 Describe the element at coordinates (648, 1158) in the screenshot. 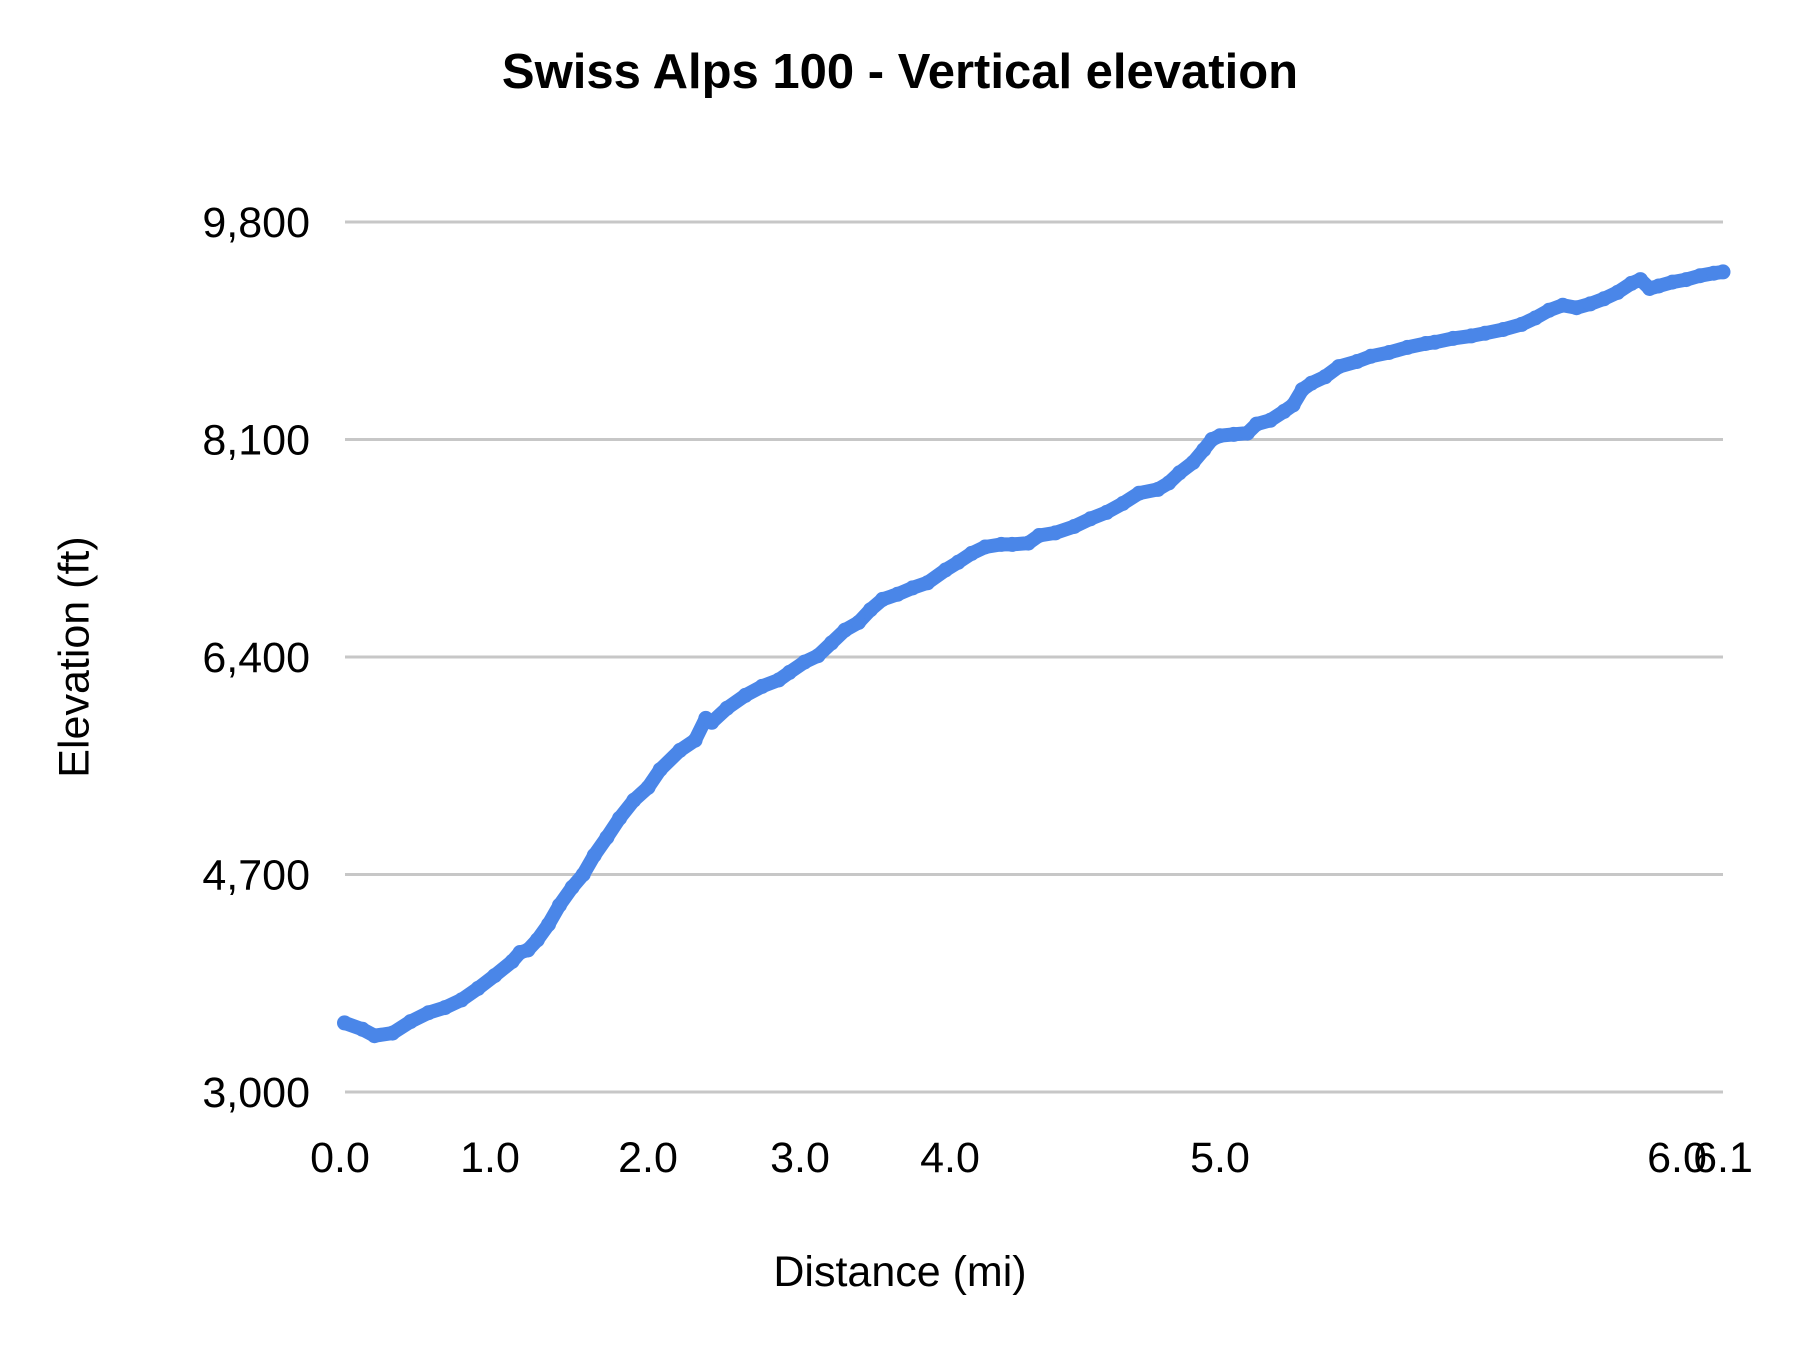

I see `x-tick-label: 2.0` at that location.